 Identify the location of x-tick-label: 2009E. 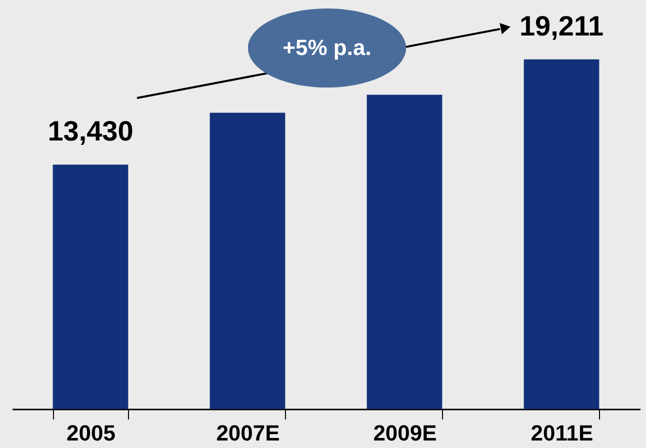
(405, 433).